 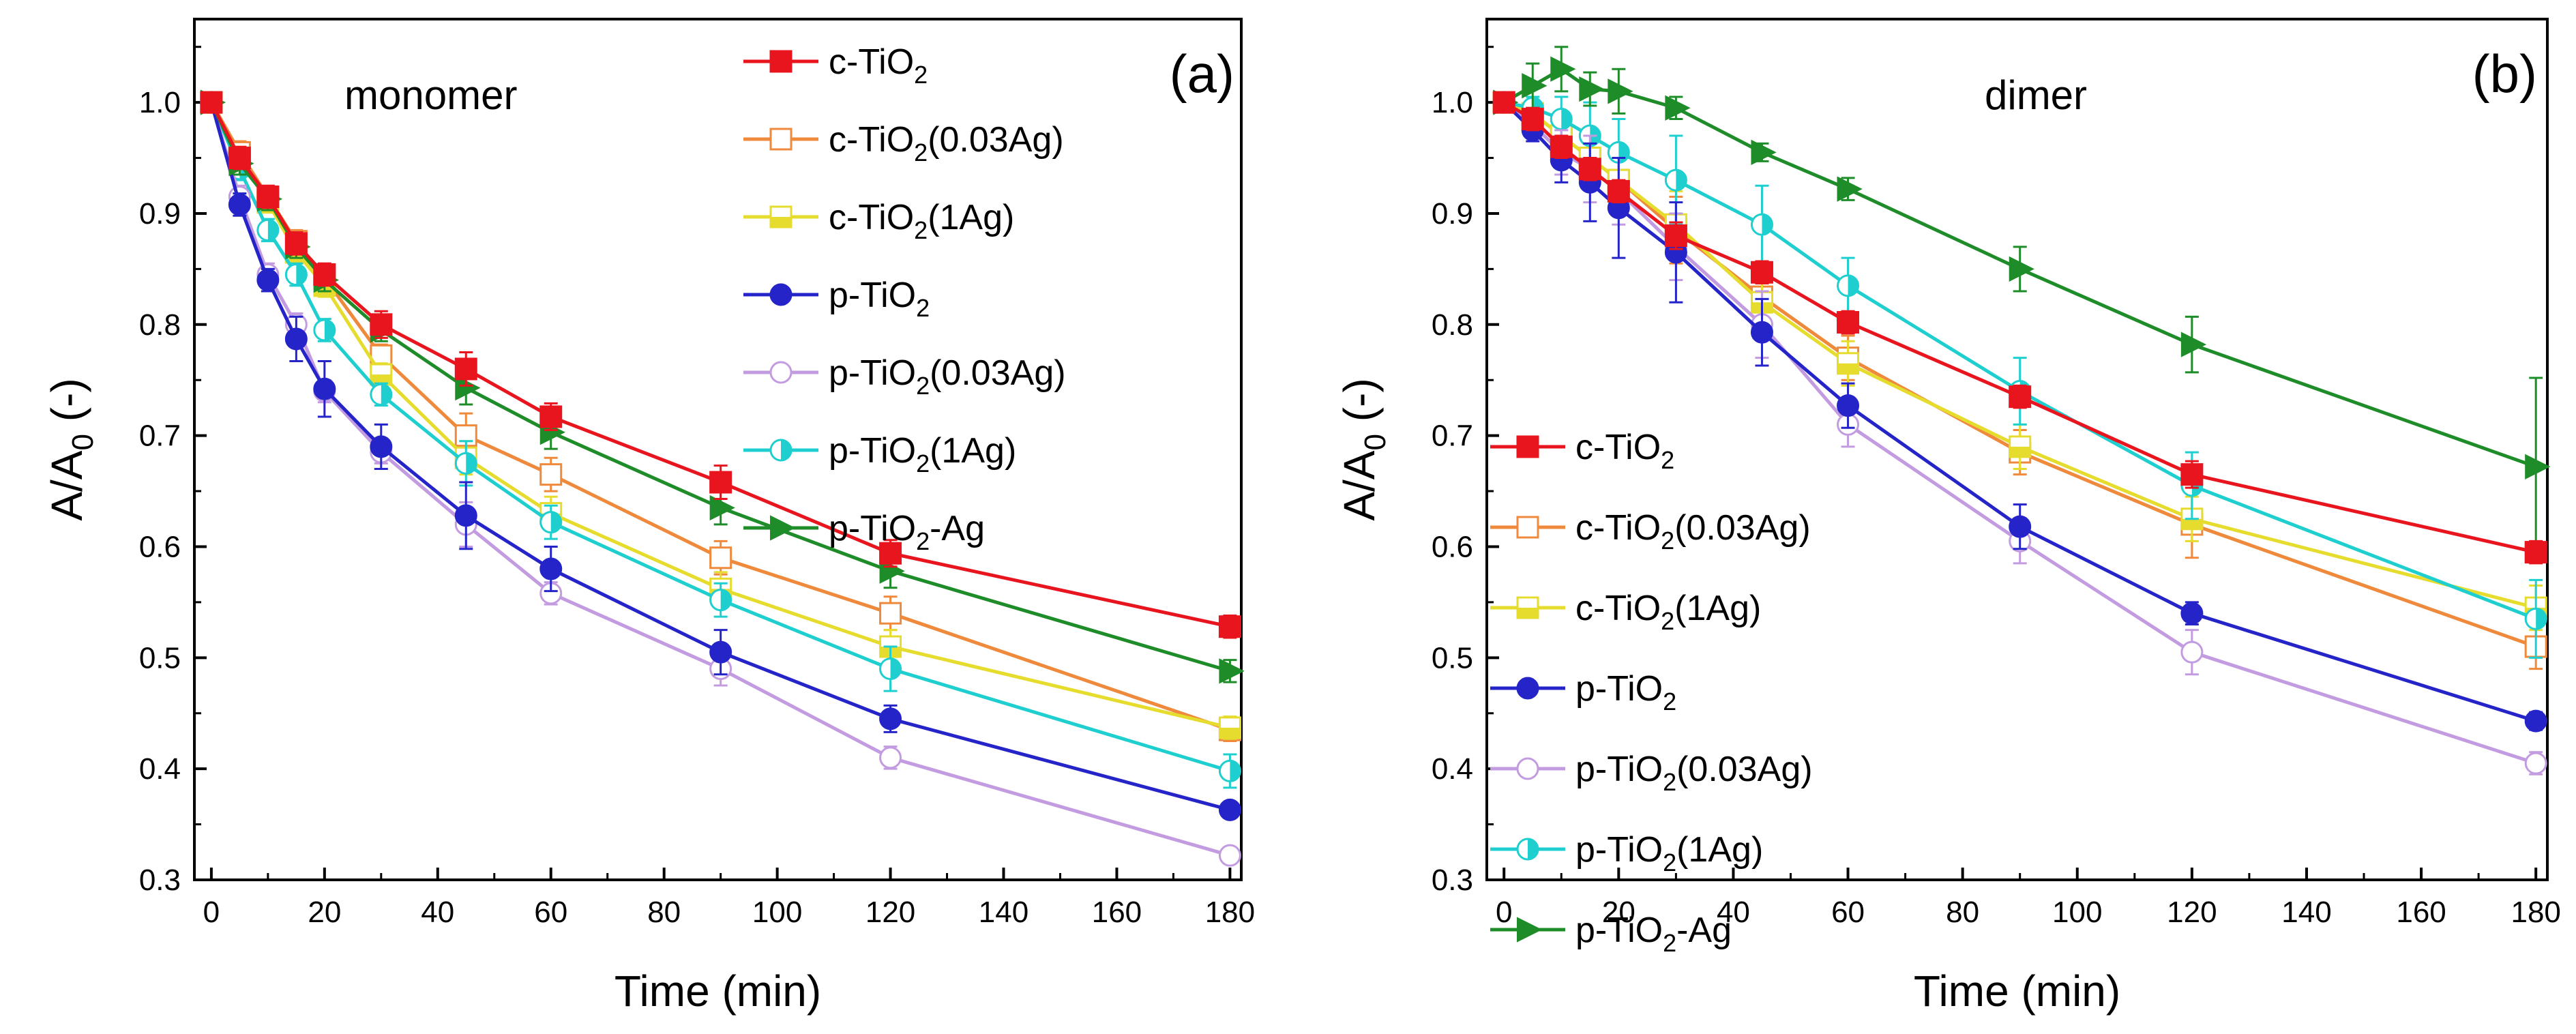 I want to click on y-axis-title-main: A/A, so click(x=66, y=485).